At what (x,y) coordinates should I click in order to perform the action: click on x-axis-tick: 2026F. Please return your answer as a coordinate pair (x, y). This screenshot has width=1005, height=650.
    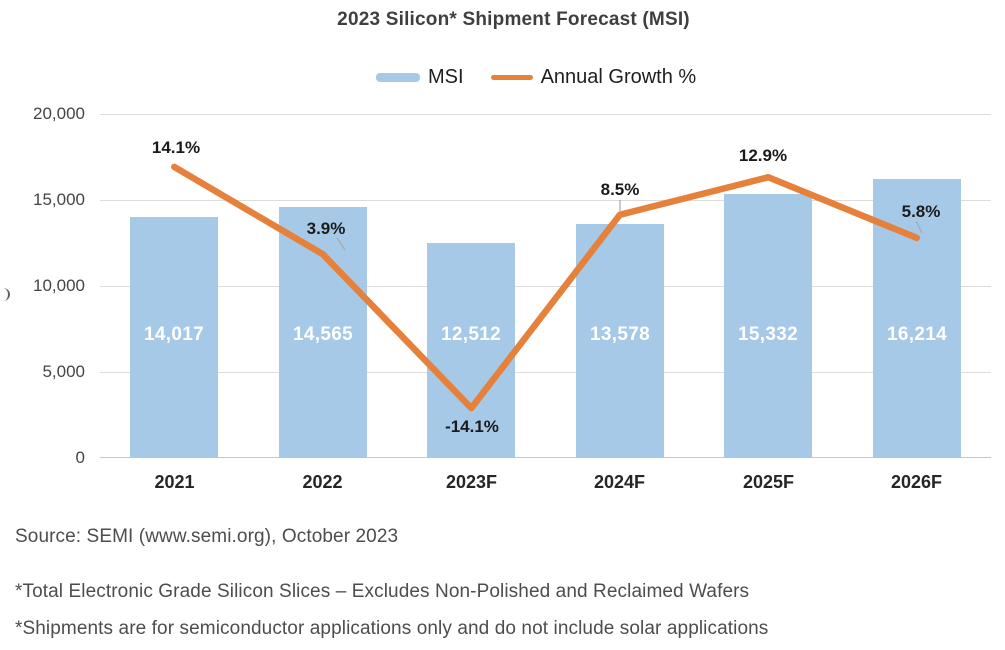
    Looking at the image, I should click on (916, 482).